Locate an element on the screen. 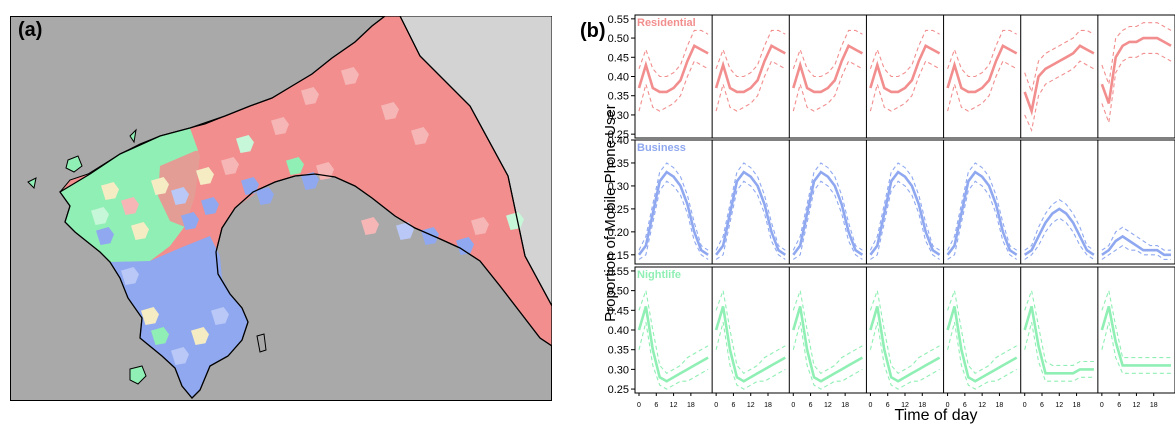 The image size is (1175, 433). y-axis-label: Proportion of Mobile Phone User is located at coordinates (610, 213).